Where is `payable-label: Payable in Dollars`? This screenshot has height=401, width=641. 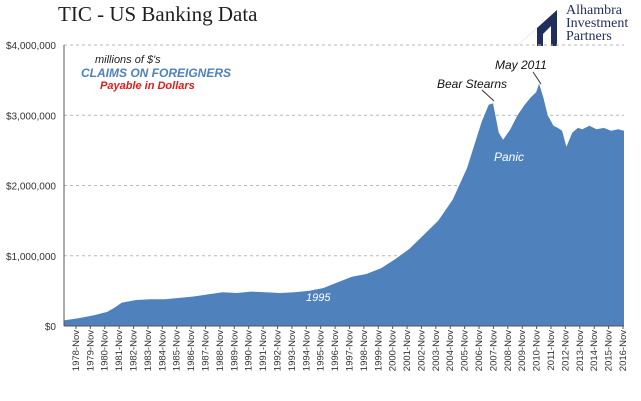 payable-label: Payable in Dollars is located at coordinates (147, 86).